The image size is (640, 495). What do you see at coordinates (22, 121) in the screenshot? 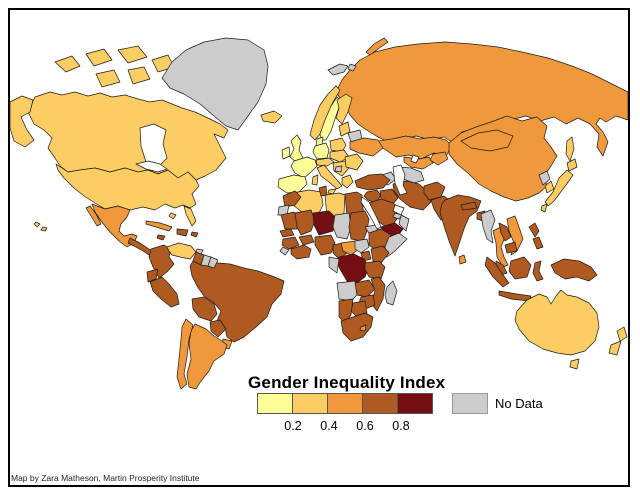
I see `country-alaska` at bounding box center [22, 121].